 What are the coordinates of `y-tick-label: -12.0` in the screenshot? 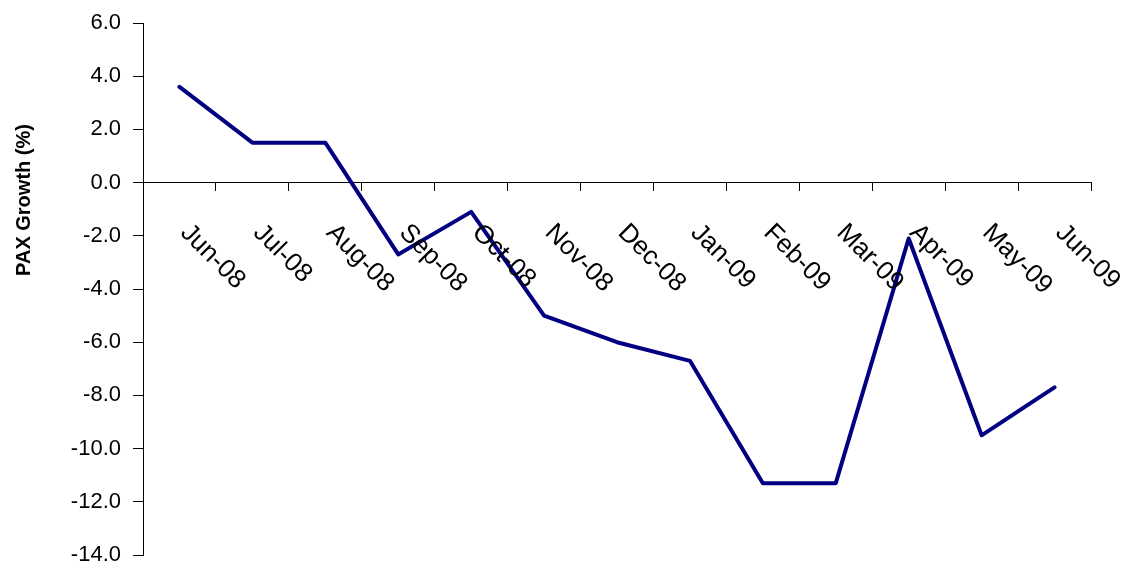 It's located at (95, 500).